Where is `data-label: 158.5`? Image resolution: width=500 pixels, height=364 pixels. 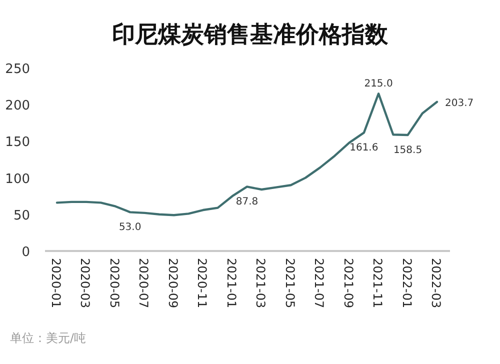
data-label: 158.5 is located at coordinates (407, 150).